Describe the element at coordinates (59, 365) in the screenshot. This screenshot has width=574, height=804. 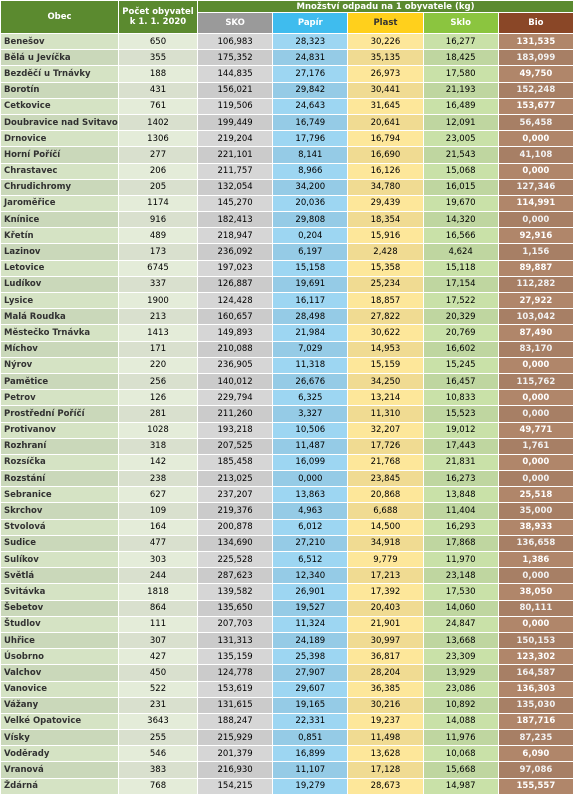
I see `municipality: Nýrov` at that location.